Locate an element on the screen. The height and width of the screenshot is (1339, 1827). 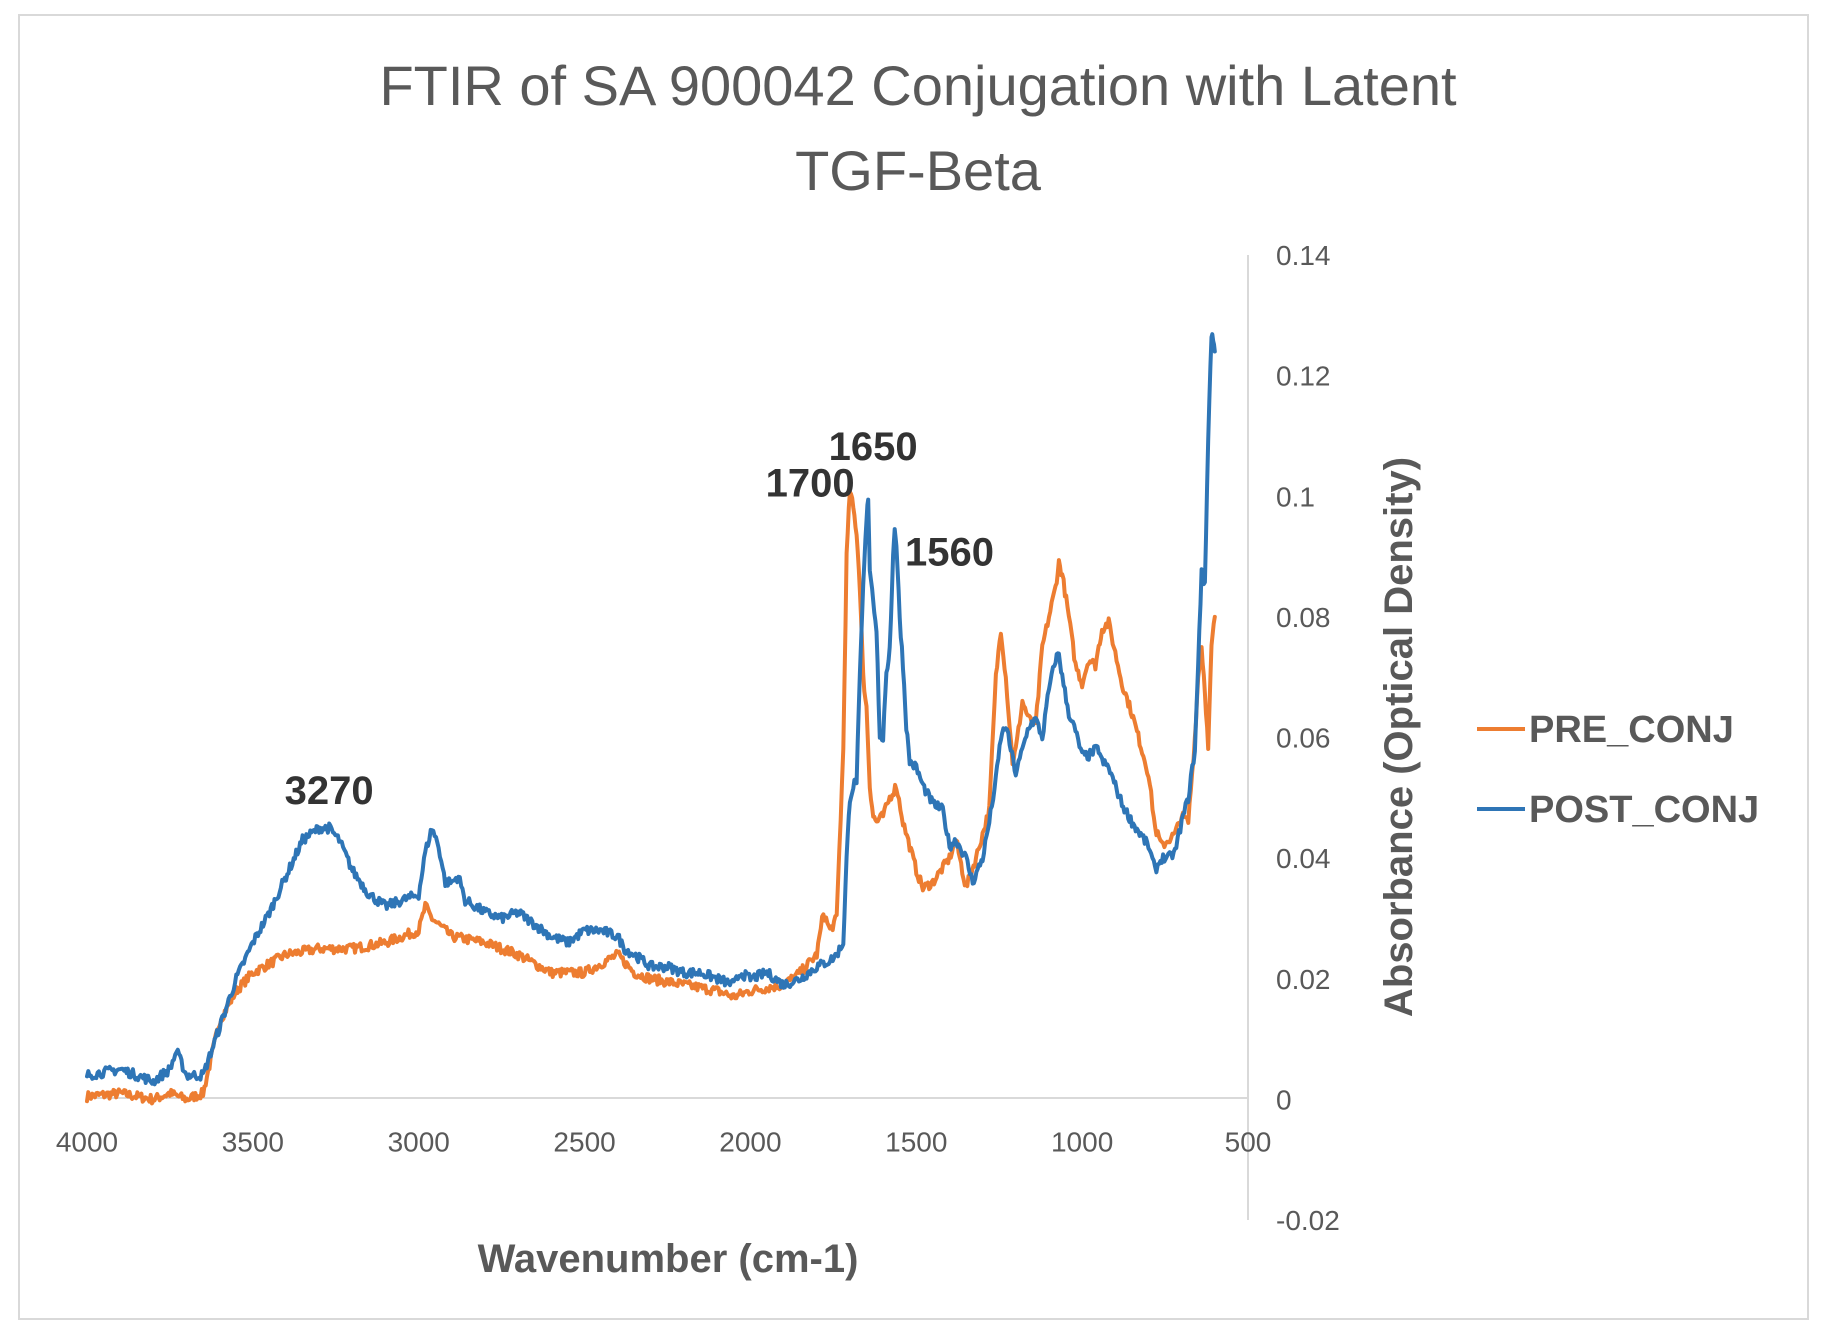
x-tick-label: 2000 is located at coordinates (750, 1141).